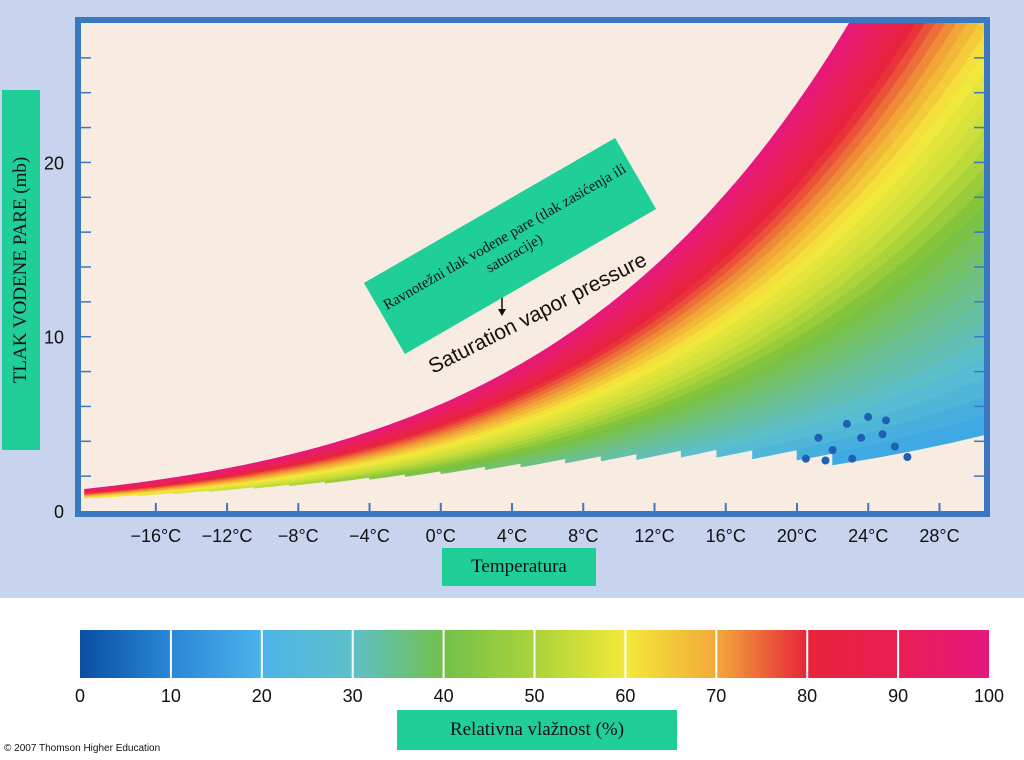  What do you see at coordinates (262, 696) in the screenshot?
I see `colorbar-tick-label: 20` at bounding box center [262, 696].